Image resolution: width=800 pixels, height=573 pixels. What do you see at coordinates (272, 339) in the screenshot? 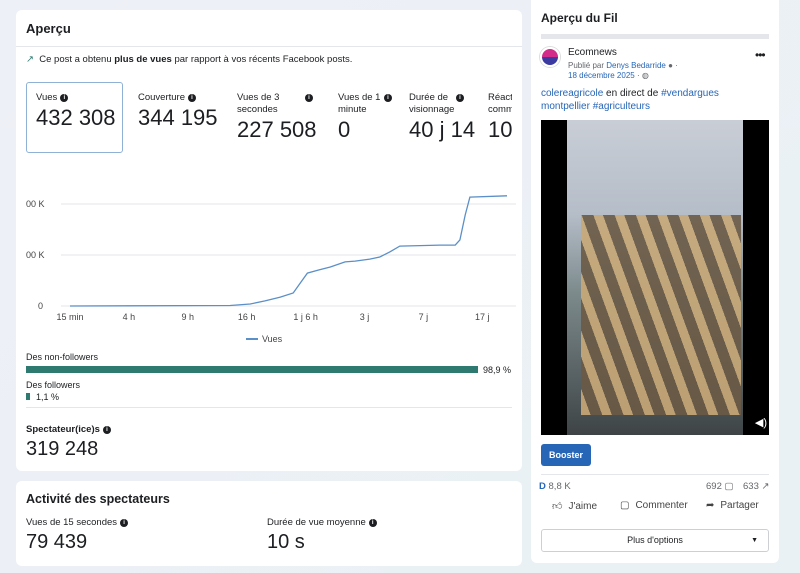
I see `legend-label: Vues` at bounding box center [272, 339].